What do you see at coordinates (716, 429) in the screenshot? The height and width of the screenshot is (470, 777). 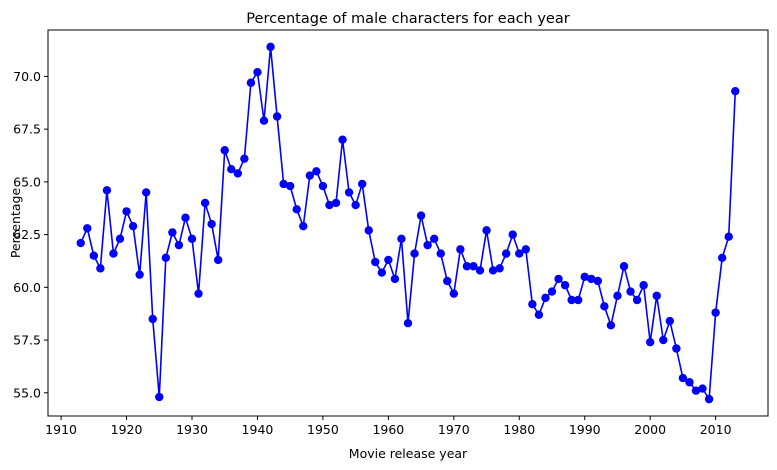 I see `x-tick-label: 2010` at bounding box center [716, 429].